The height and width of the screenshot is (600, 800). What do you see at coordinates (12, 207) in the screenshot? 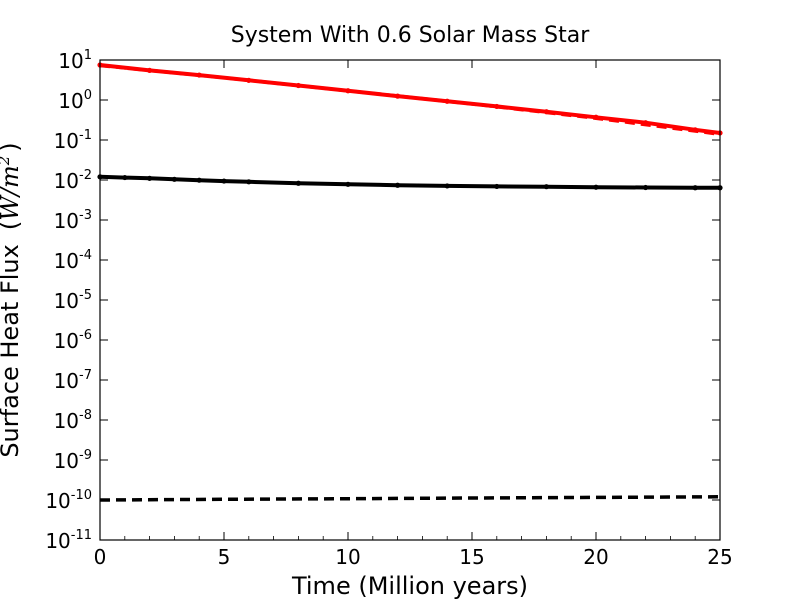
I see `y-axis-unit-w: W` at bounding box center [12, 207].